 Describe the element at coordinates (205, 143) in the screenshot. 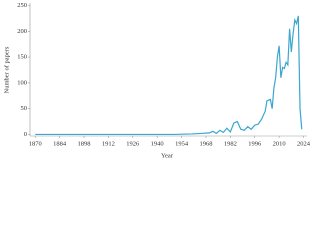

I see `x-tick-label: 1968` at that location.